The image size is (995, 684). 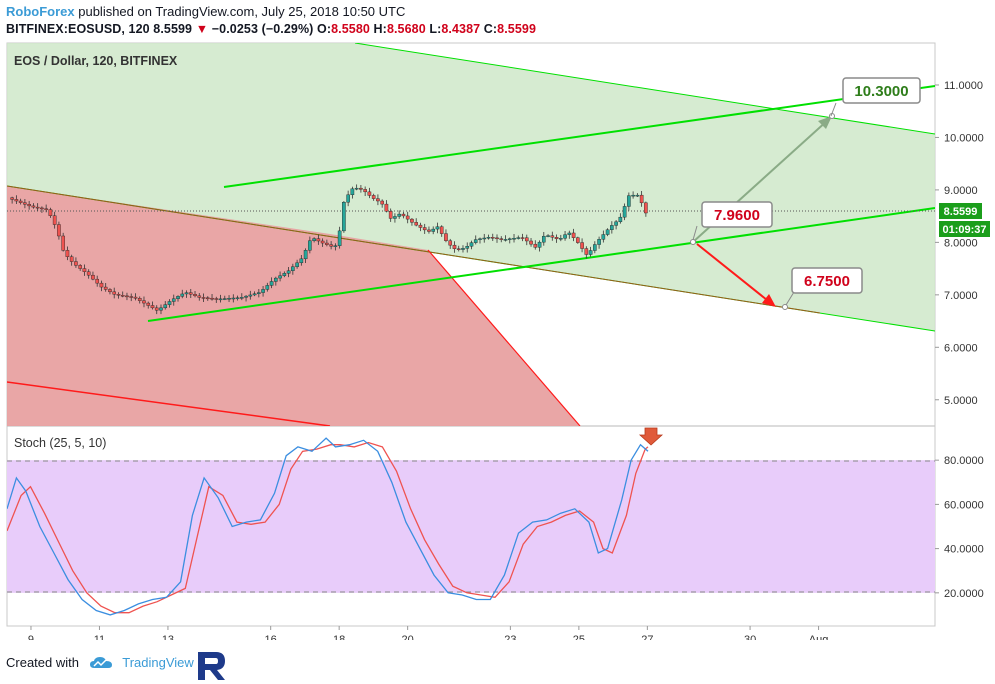 What do you see at coordinates (750, 637) in the screenshot?
I see `x-tick-label: 30` at bounding box center [750, 637].